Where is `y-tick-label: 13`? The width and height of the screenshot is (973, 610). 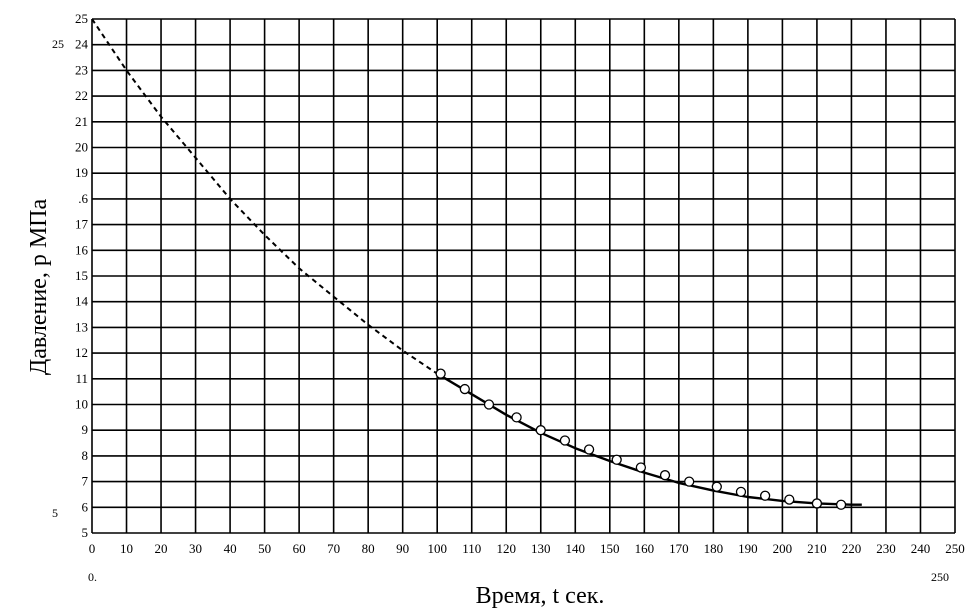
y-tick-label: 13 is located at coordinates (81, 326).